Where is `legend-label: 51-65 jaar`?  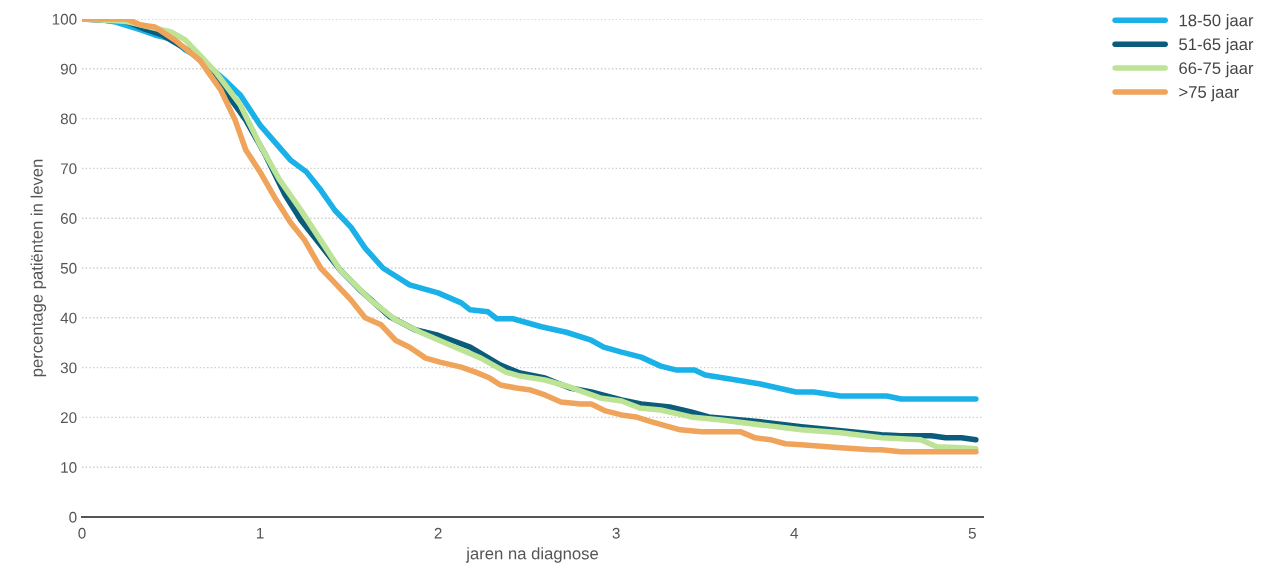 legend-label: 51-65 jaar is located at coordinates (1216, 45).